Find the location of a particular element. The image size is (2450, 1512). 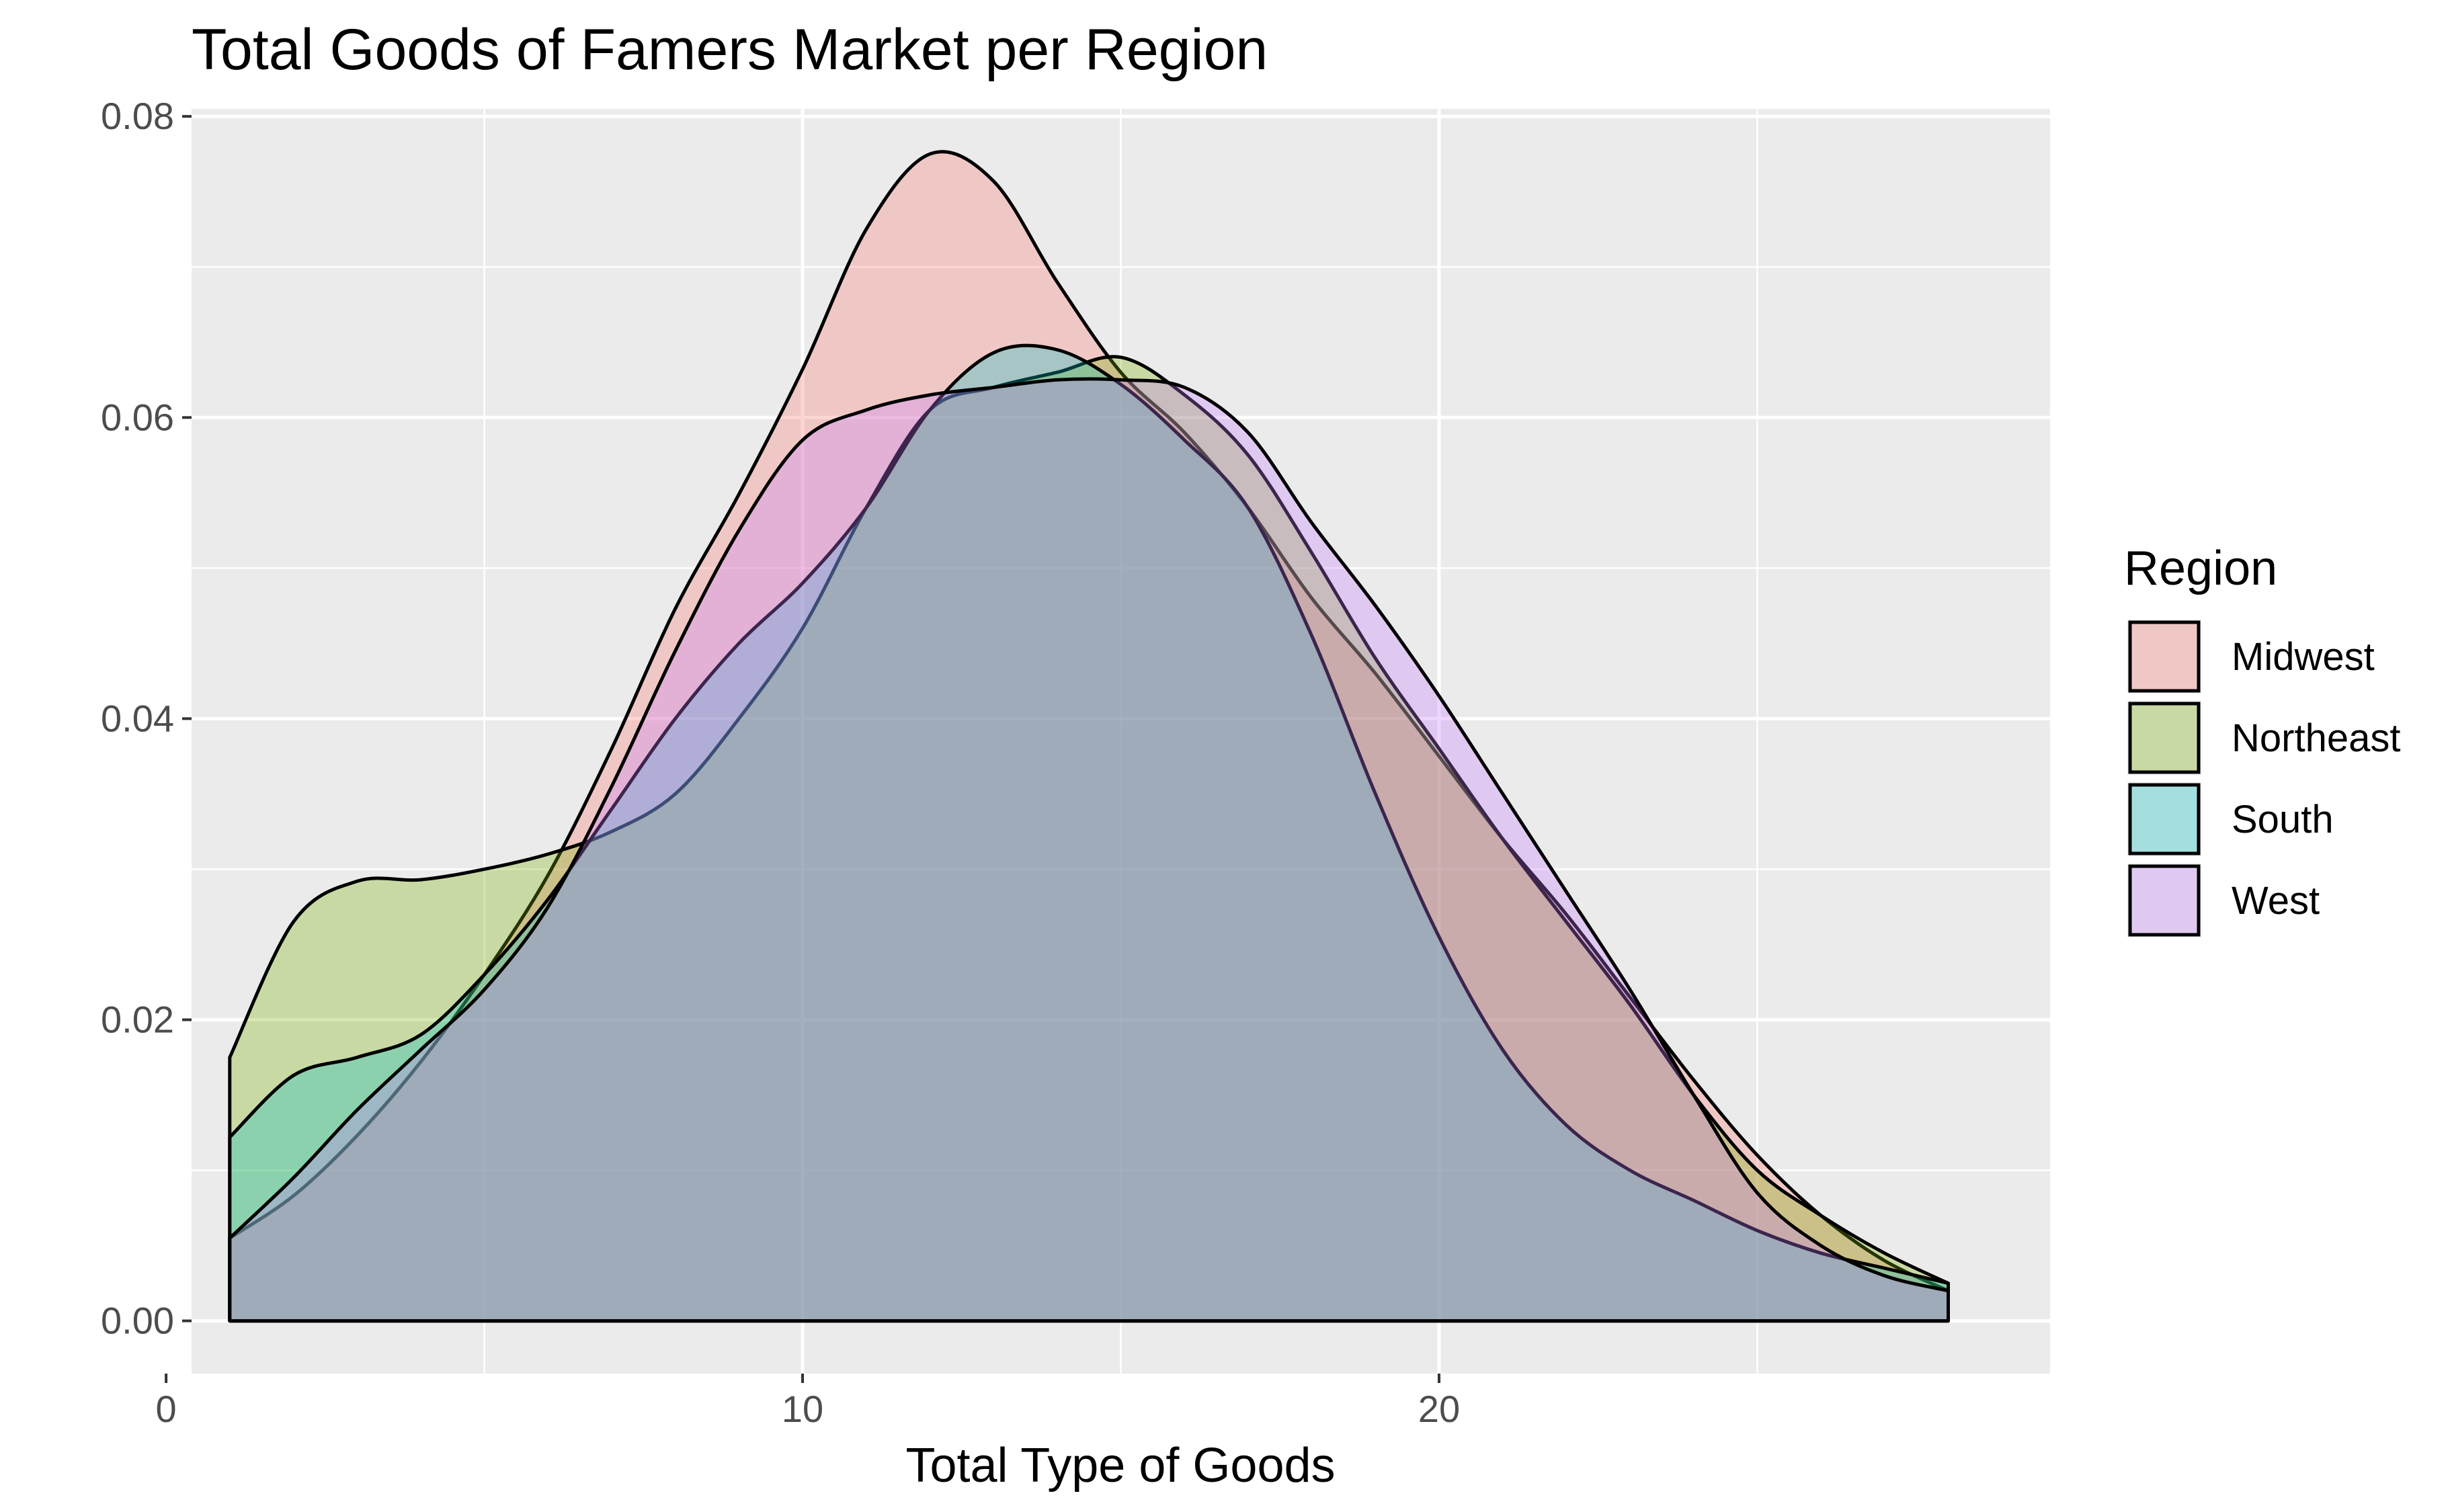

legend-label-south: South is located at coordinates (2283, 820).